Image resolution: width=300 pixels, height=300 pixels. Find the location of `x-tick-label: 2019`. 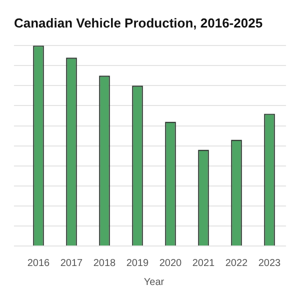

x-tick-label: 2019 is located at coordinates (138, 263).